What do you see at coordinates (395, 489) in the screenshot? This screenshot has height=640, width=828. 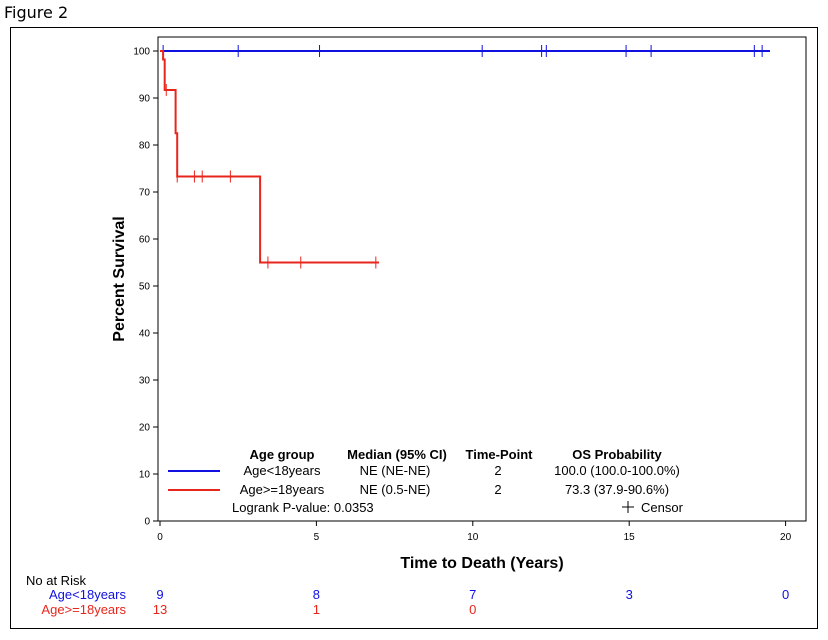 I see `legend-median: NE (0.5-NE)` at bounding box center [395, 489].